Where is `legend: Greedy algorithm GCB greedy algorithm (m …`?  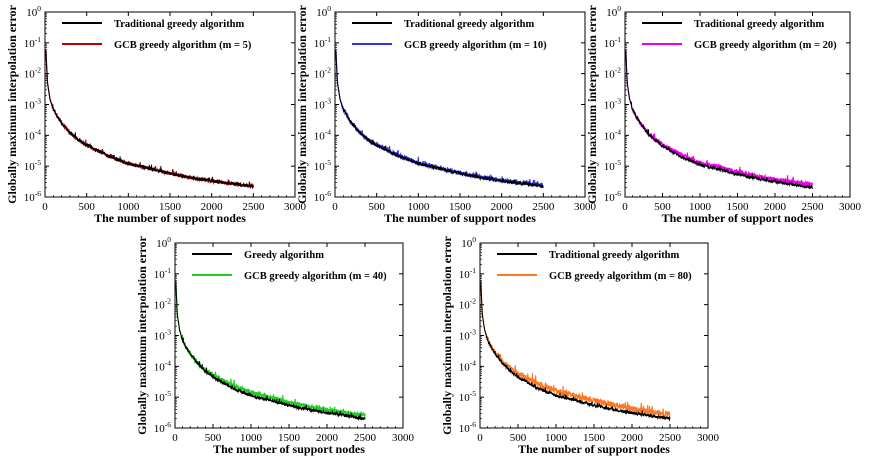
legend: Greedy algorithm GCB greedy algorithm (m … is located at coordinates (289, 266).